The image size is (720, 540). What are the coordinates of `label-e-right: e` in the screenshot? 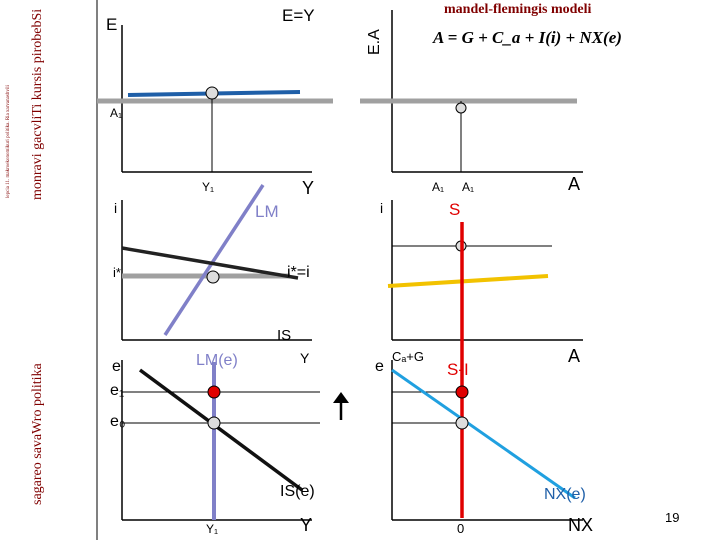 It's located at (379, 366).